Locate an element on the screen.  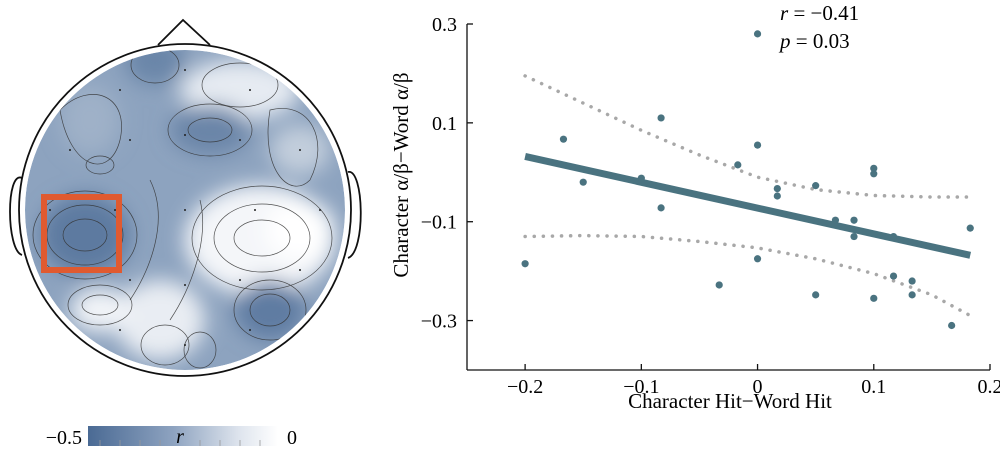
stat-r-symbol: r is located at coordinates (784, 13).